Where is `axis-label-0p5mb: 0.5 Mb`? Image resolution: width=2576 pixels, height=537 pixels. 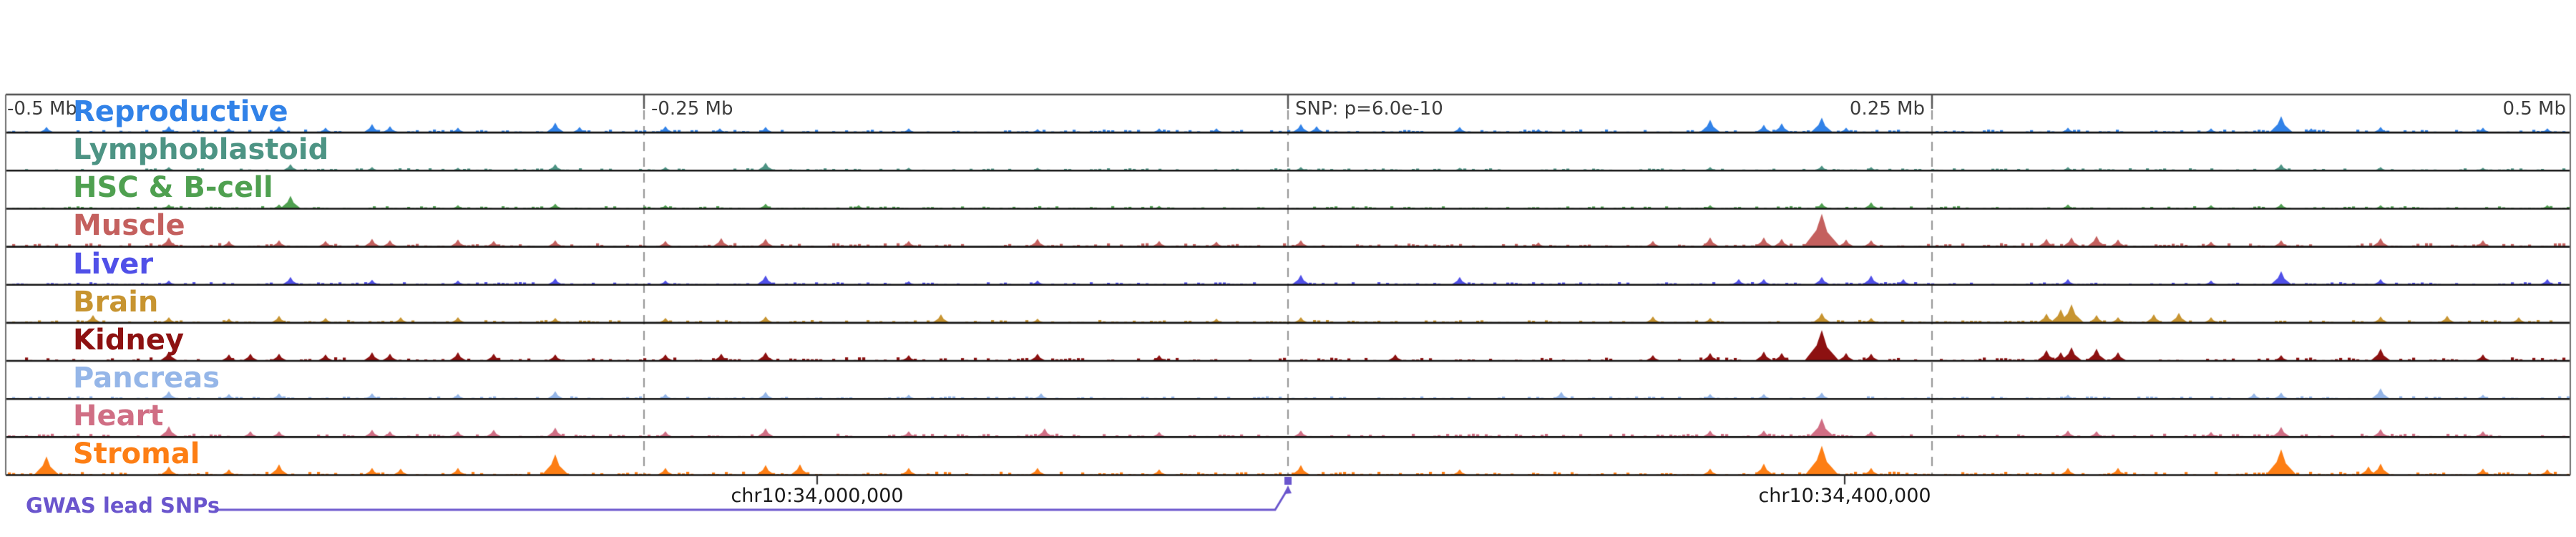
axis-label-0p5mb: 0.5 Mb is located at coordinates (2534, 109).